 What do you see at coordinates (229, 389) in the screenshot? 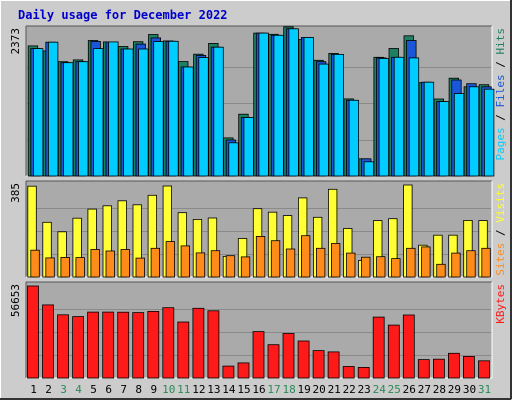
I see `x-tick-label-day-14: 14` at bounding box center [229, 389].